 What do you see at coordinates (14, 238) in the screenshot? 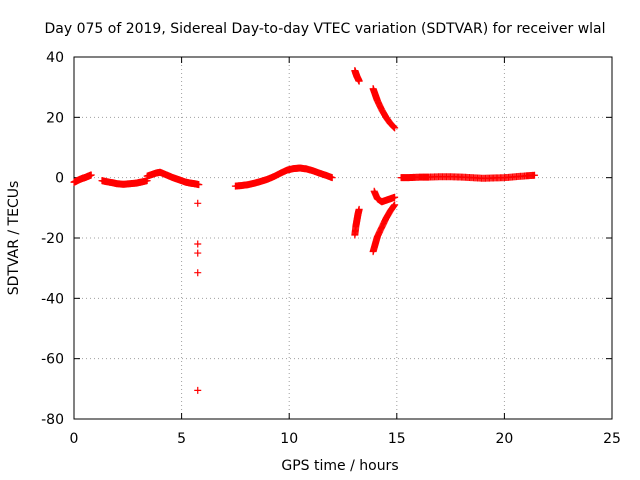
I see `y-axis-label: SDTVAR / TECUs` at bounding box center [14, 238].